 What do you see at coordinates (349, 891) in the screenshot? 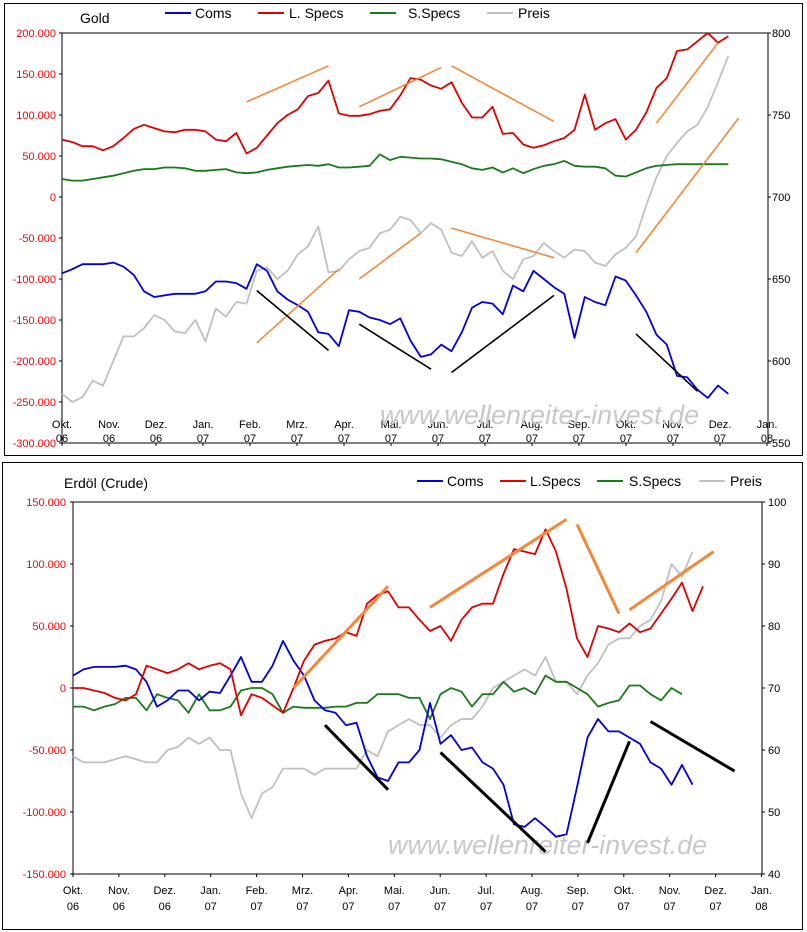
I see `crude-x-tick-month: Apr.` at bounding box center [349, 891].